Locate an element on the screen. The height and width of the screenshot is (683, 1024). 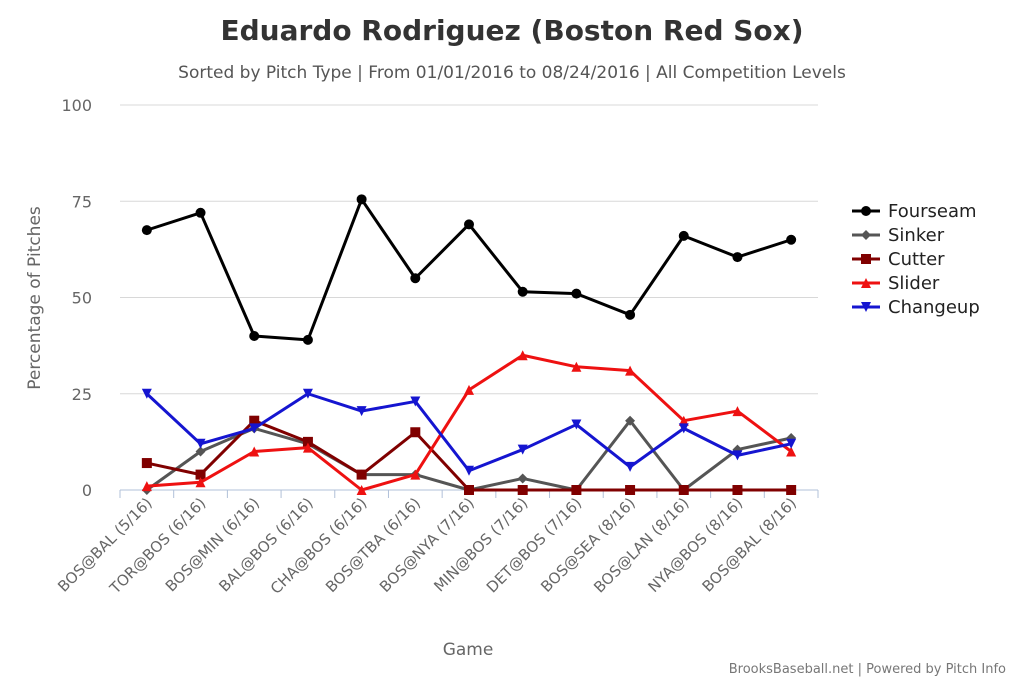
legend-item-cutter: Cutter is located at coordinates (898, 259).